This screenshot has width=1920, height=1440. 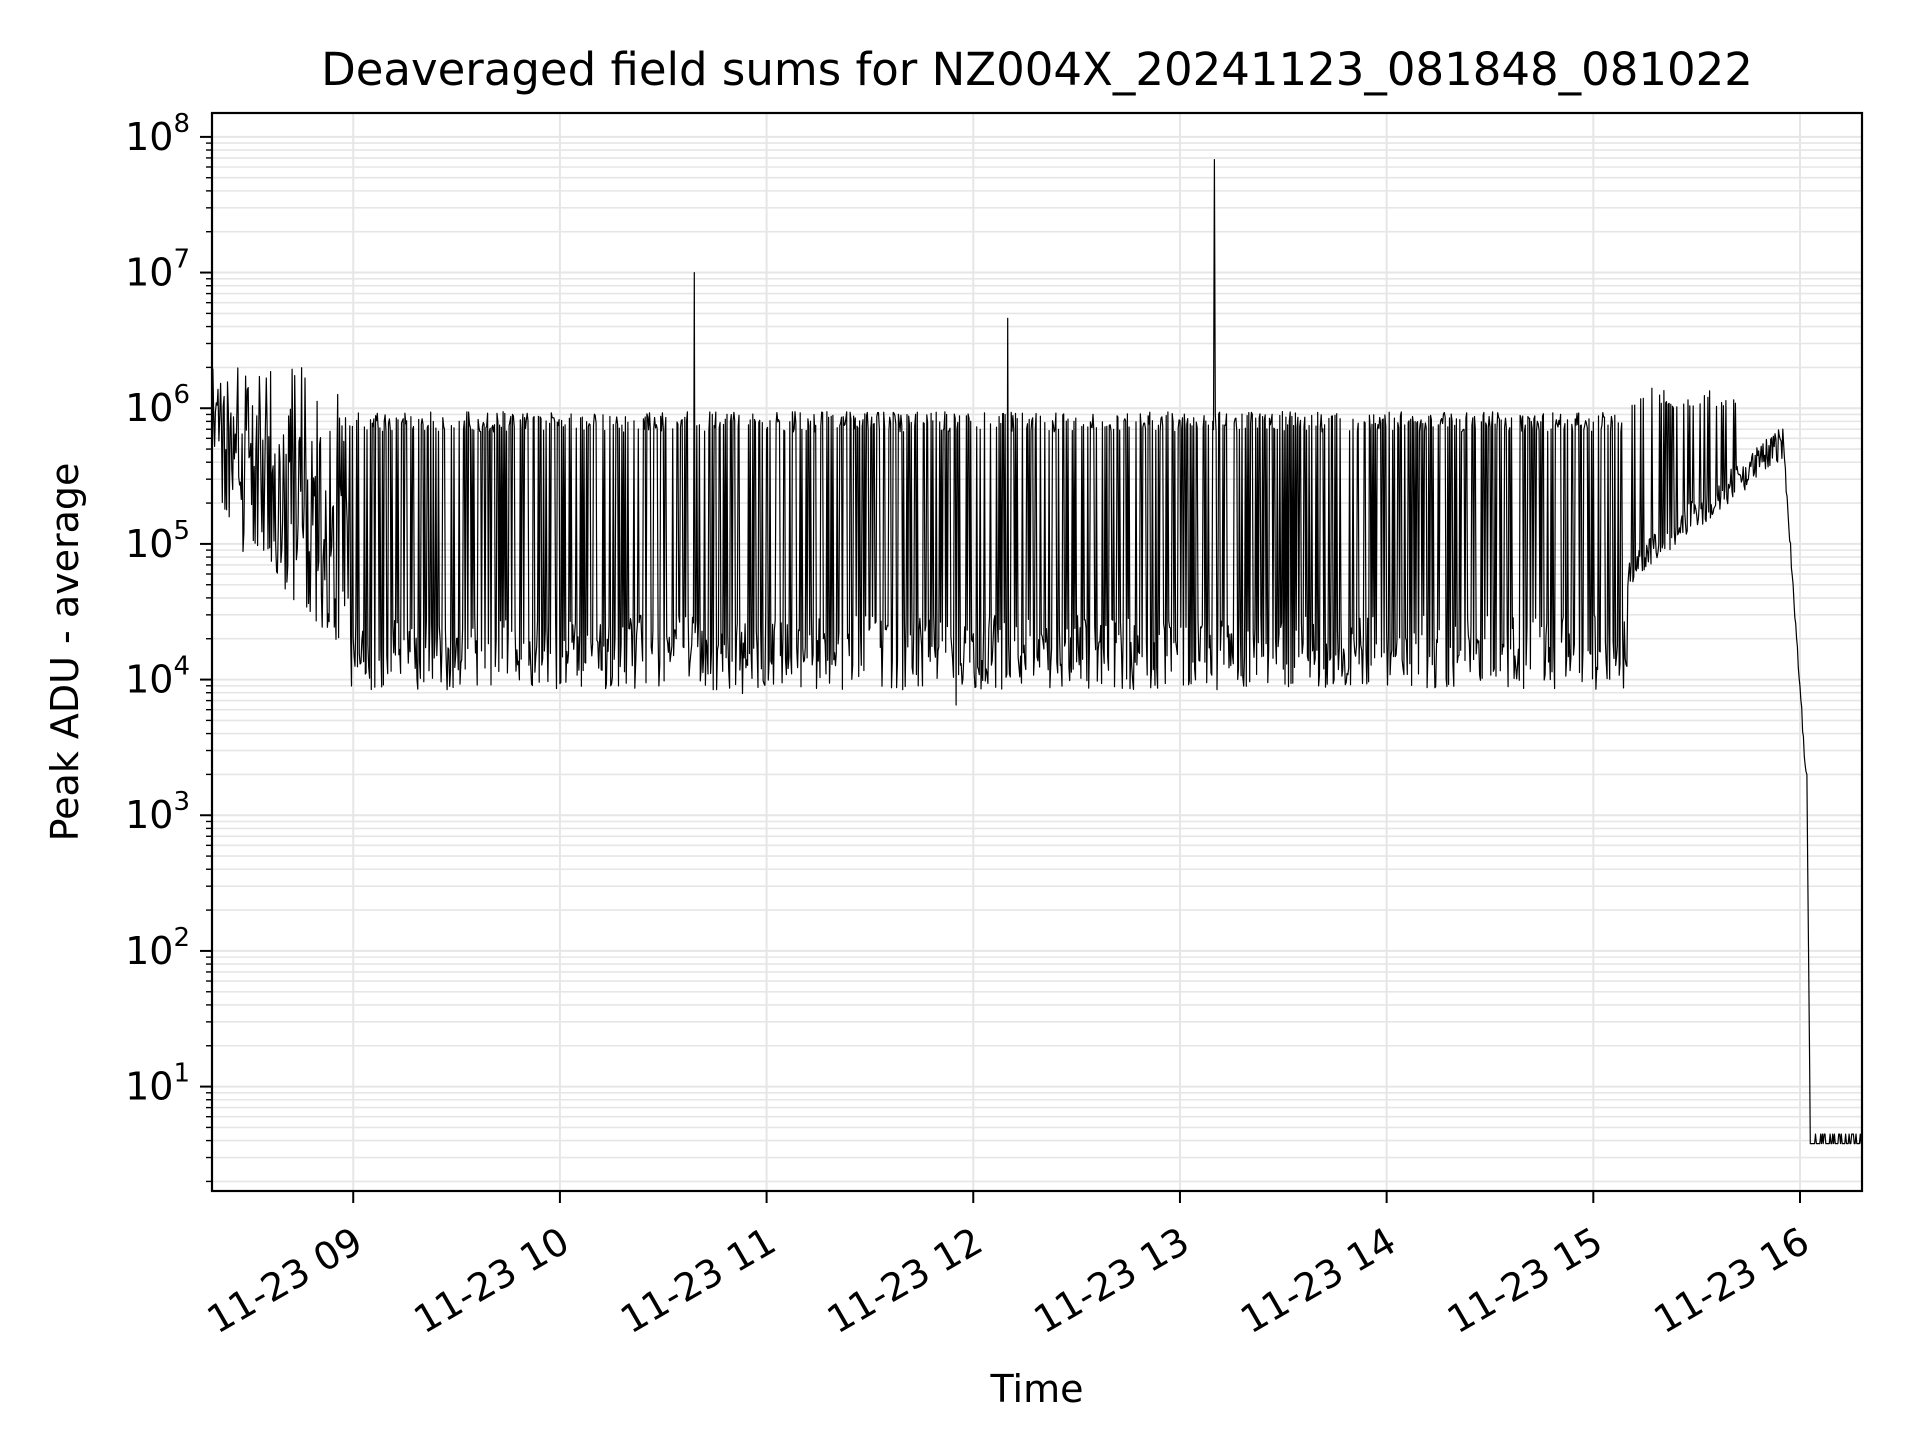 I want to click on x-tick-label: 11-23 11, so click(x=698, y=1281).